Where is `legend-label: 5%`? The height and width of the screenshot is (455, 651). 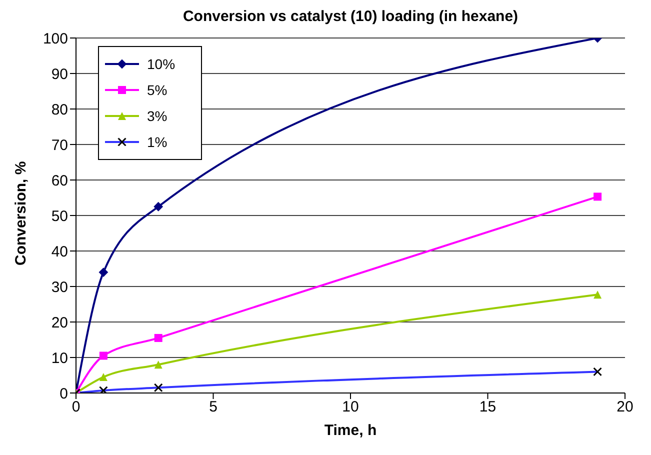
legend-label: 5% is located at coordinates (157, 90).